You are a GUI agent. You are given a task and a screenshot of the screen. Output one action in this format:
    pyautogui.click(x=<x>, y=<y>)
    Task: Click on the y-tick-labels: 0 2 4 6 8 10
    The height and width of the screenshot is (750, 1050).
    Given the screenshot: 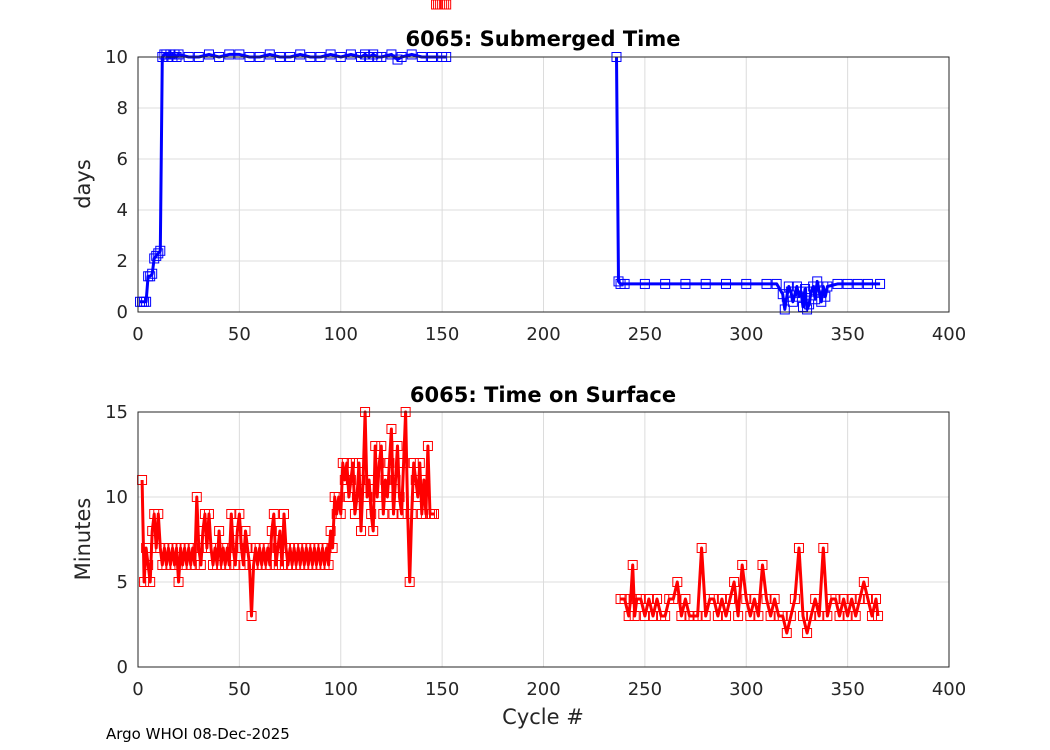 What is the action you would take?
    pyautogui.click(x=116, y=185)
    